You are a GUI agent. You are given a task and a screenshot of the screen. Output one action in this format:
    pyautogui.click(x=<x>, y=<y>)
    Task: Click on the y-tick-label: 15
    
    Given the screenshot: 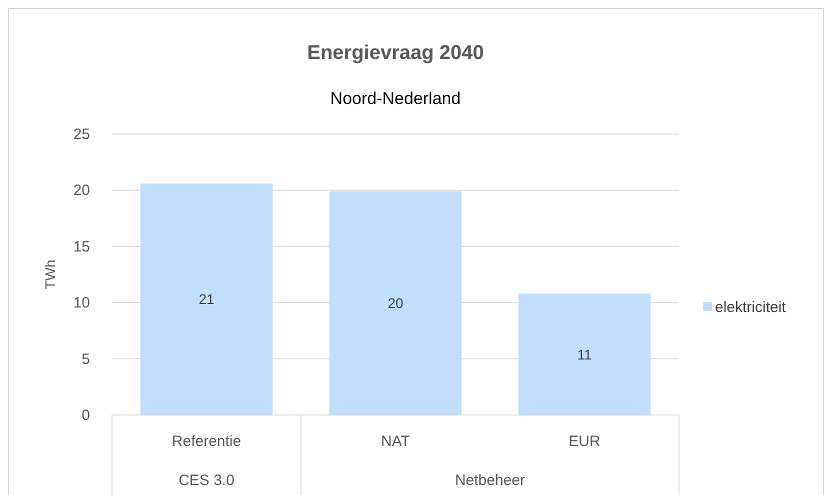 What is the action you would take?
    pyautogui.click(x=81, y=247)
    